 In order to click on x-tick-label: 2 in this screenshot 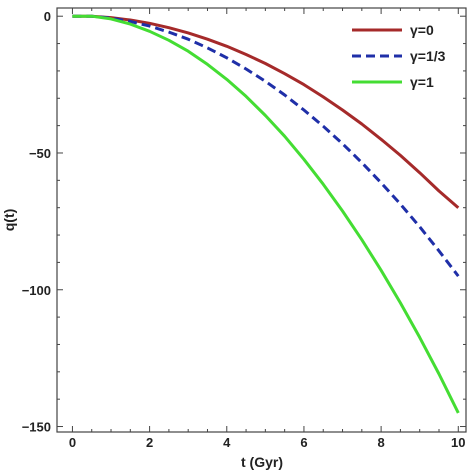, I will do `click(149, 442)`.